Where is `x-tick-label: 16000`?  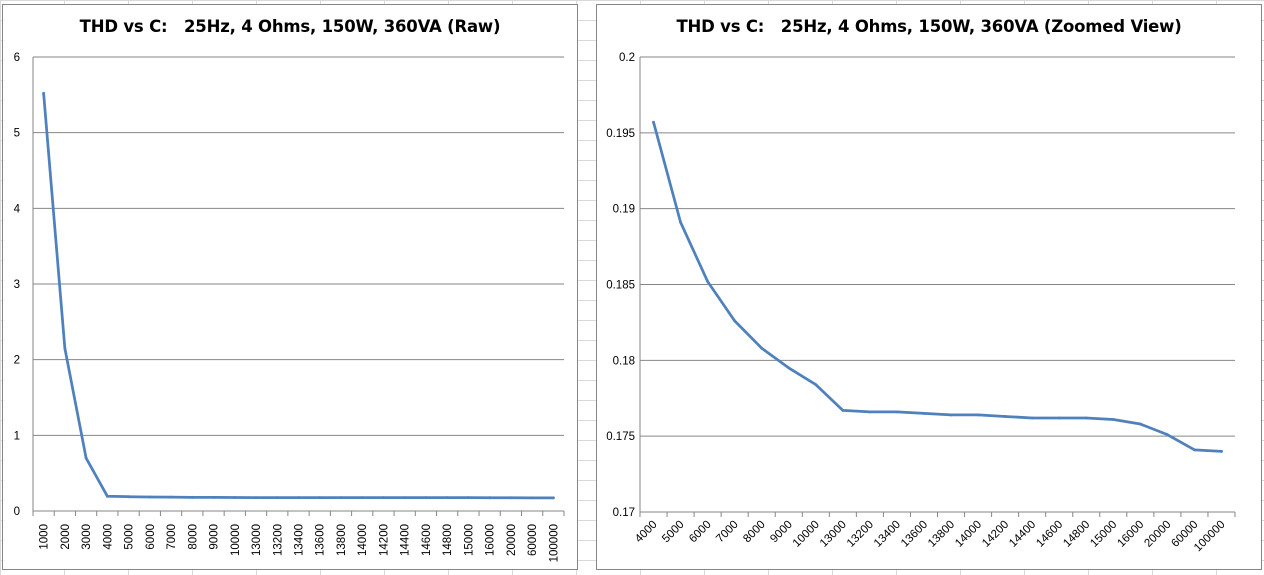
x-tick-label: 16000 is located at coordinates (491, 540).